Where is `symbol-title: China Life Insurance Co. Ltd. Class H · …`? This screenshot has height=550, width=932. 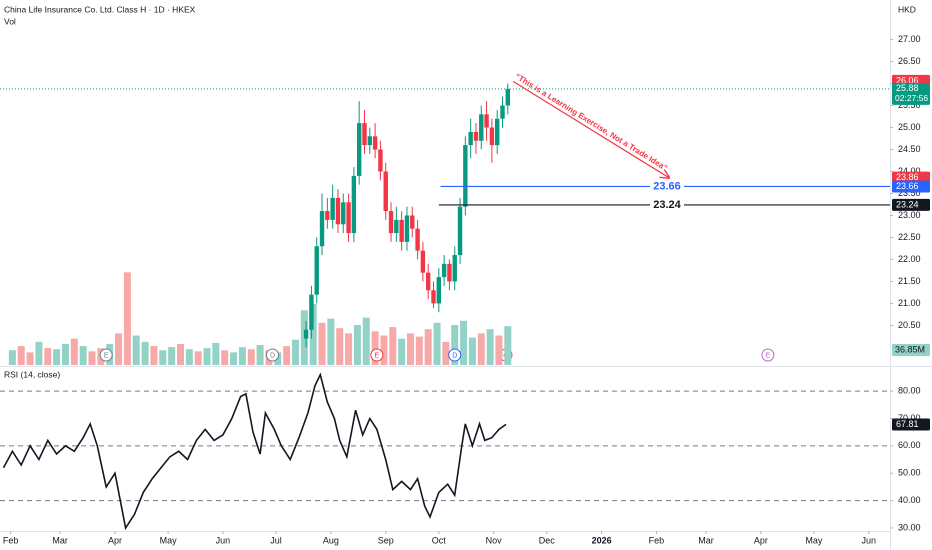 symbol-title: China Life Insurance Co. Ltd. Class H · … is located at coordinates (100, 9).